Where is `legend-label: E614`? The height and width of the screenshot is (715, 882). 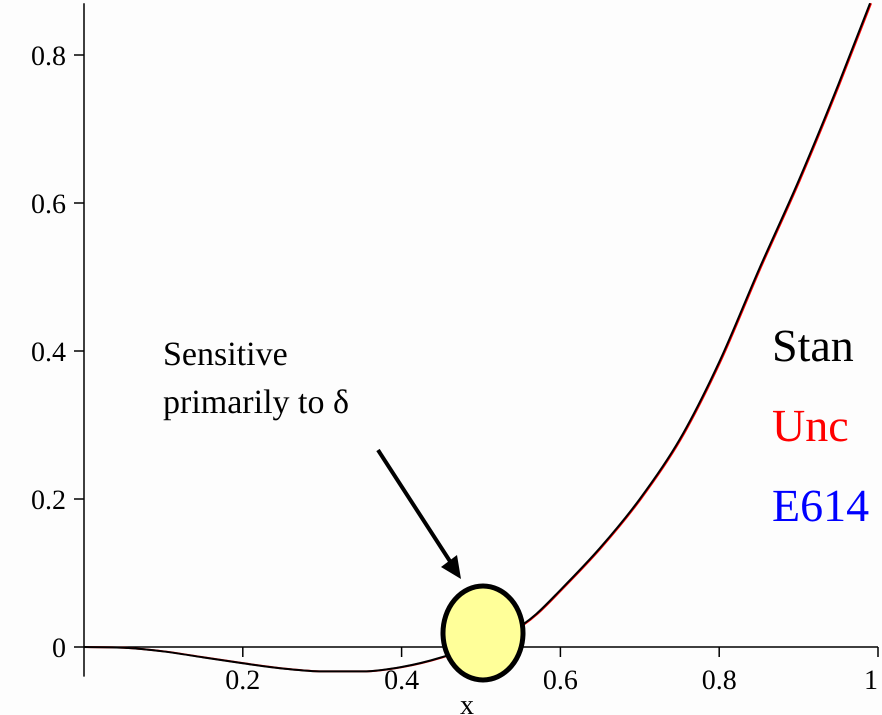
legend-label: E614 is located at coordinates (821, 506).